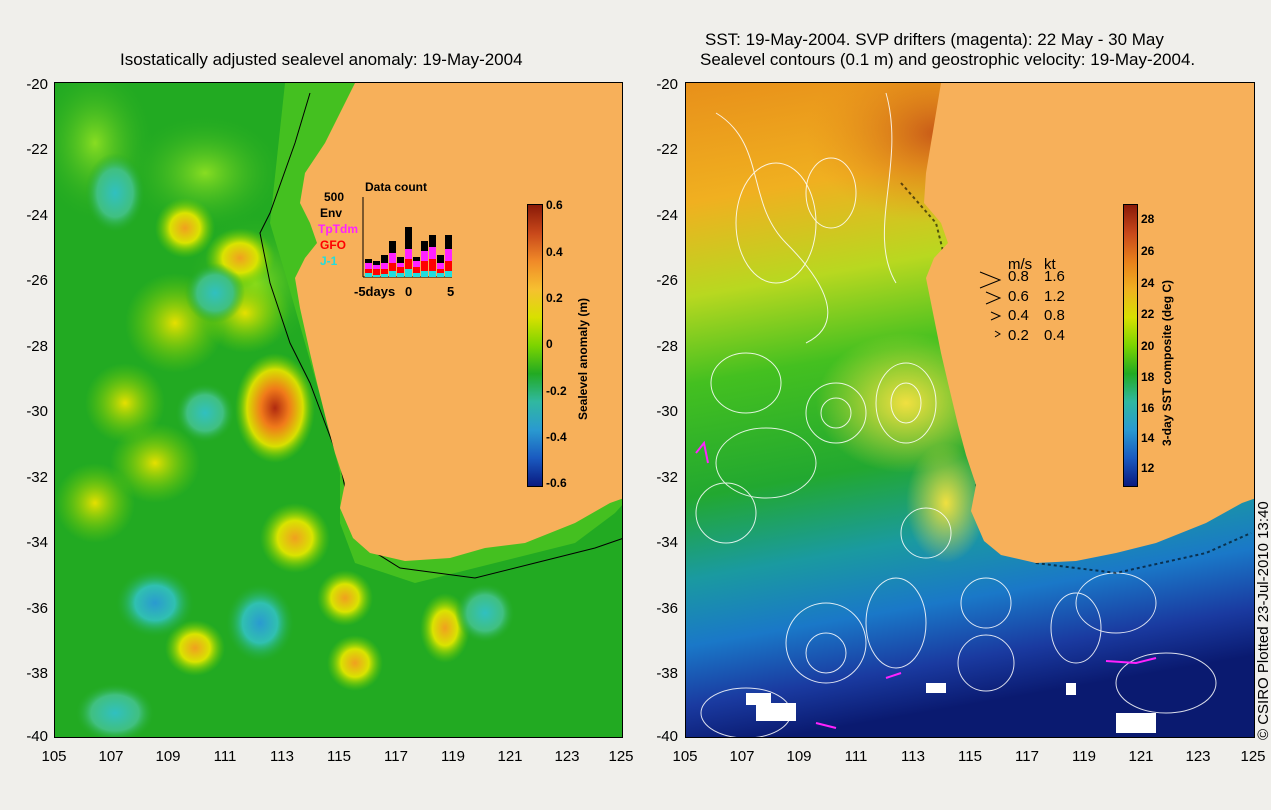  I want to click on right-y-tick: -40, so click(667, 736).